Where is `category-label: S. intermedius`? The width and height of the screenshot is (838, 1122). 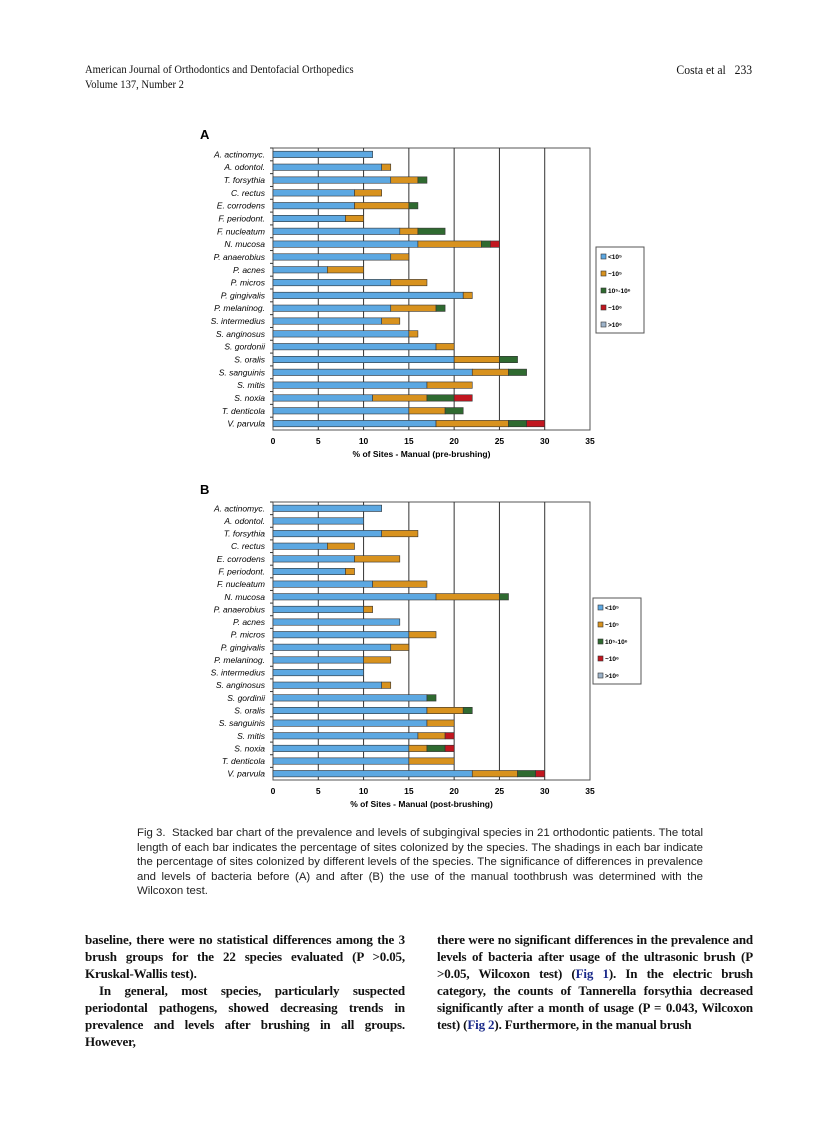
category-label: S. intermedius is located at coordinates (238, 321).